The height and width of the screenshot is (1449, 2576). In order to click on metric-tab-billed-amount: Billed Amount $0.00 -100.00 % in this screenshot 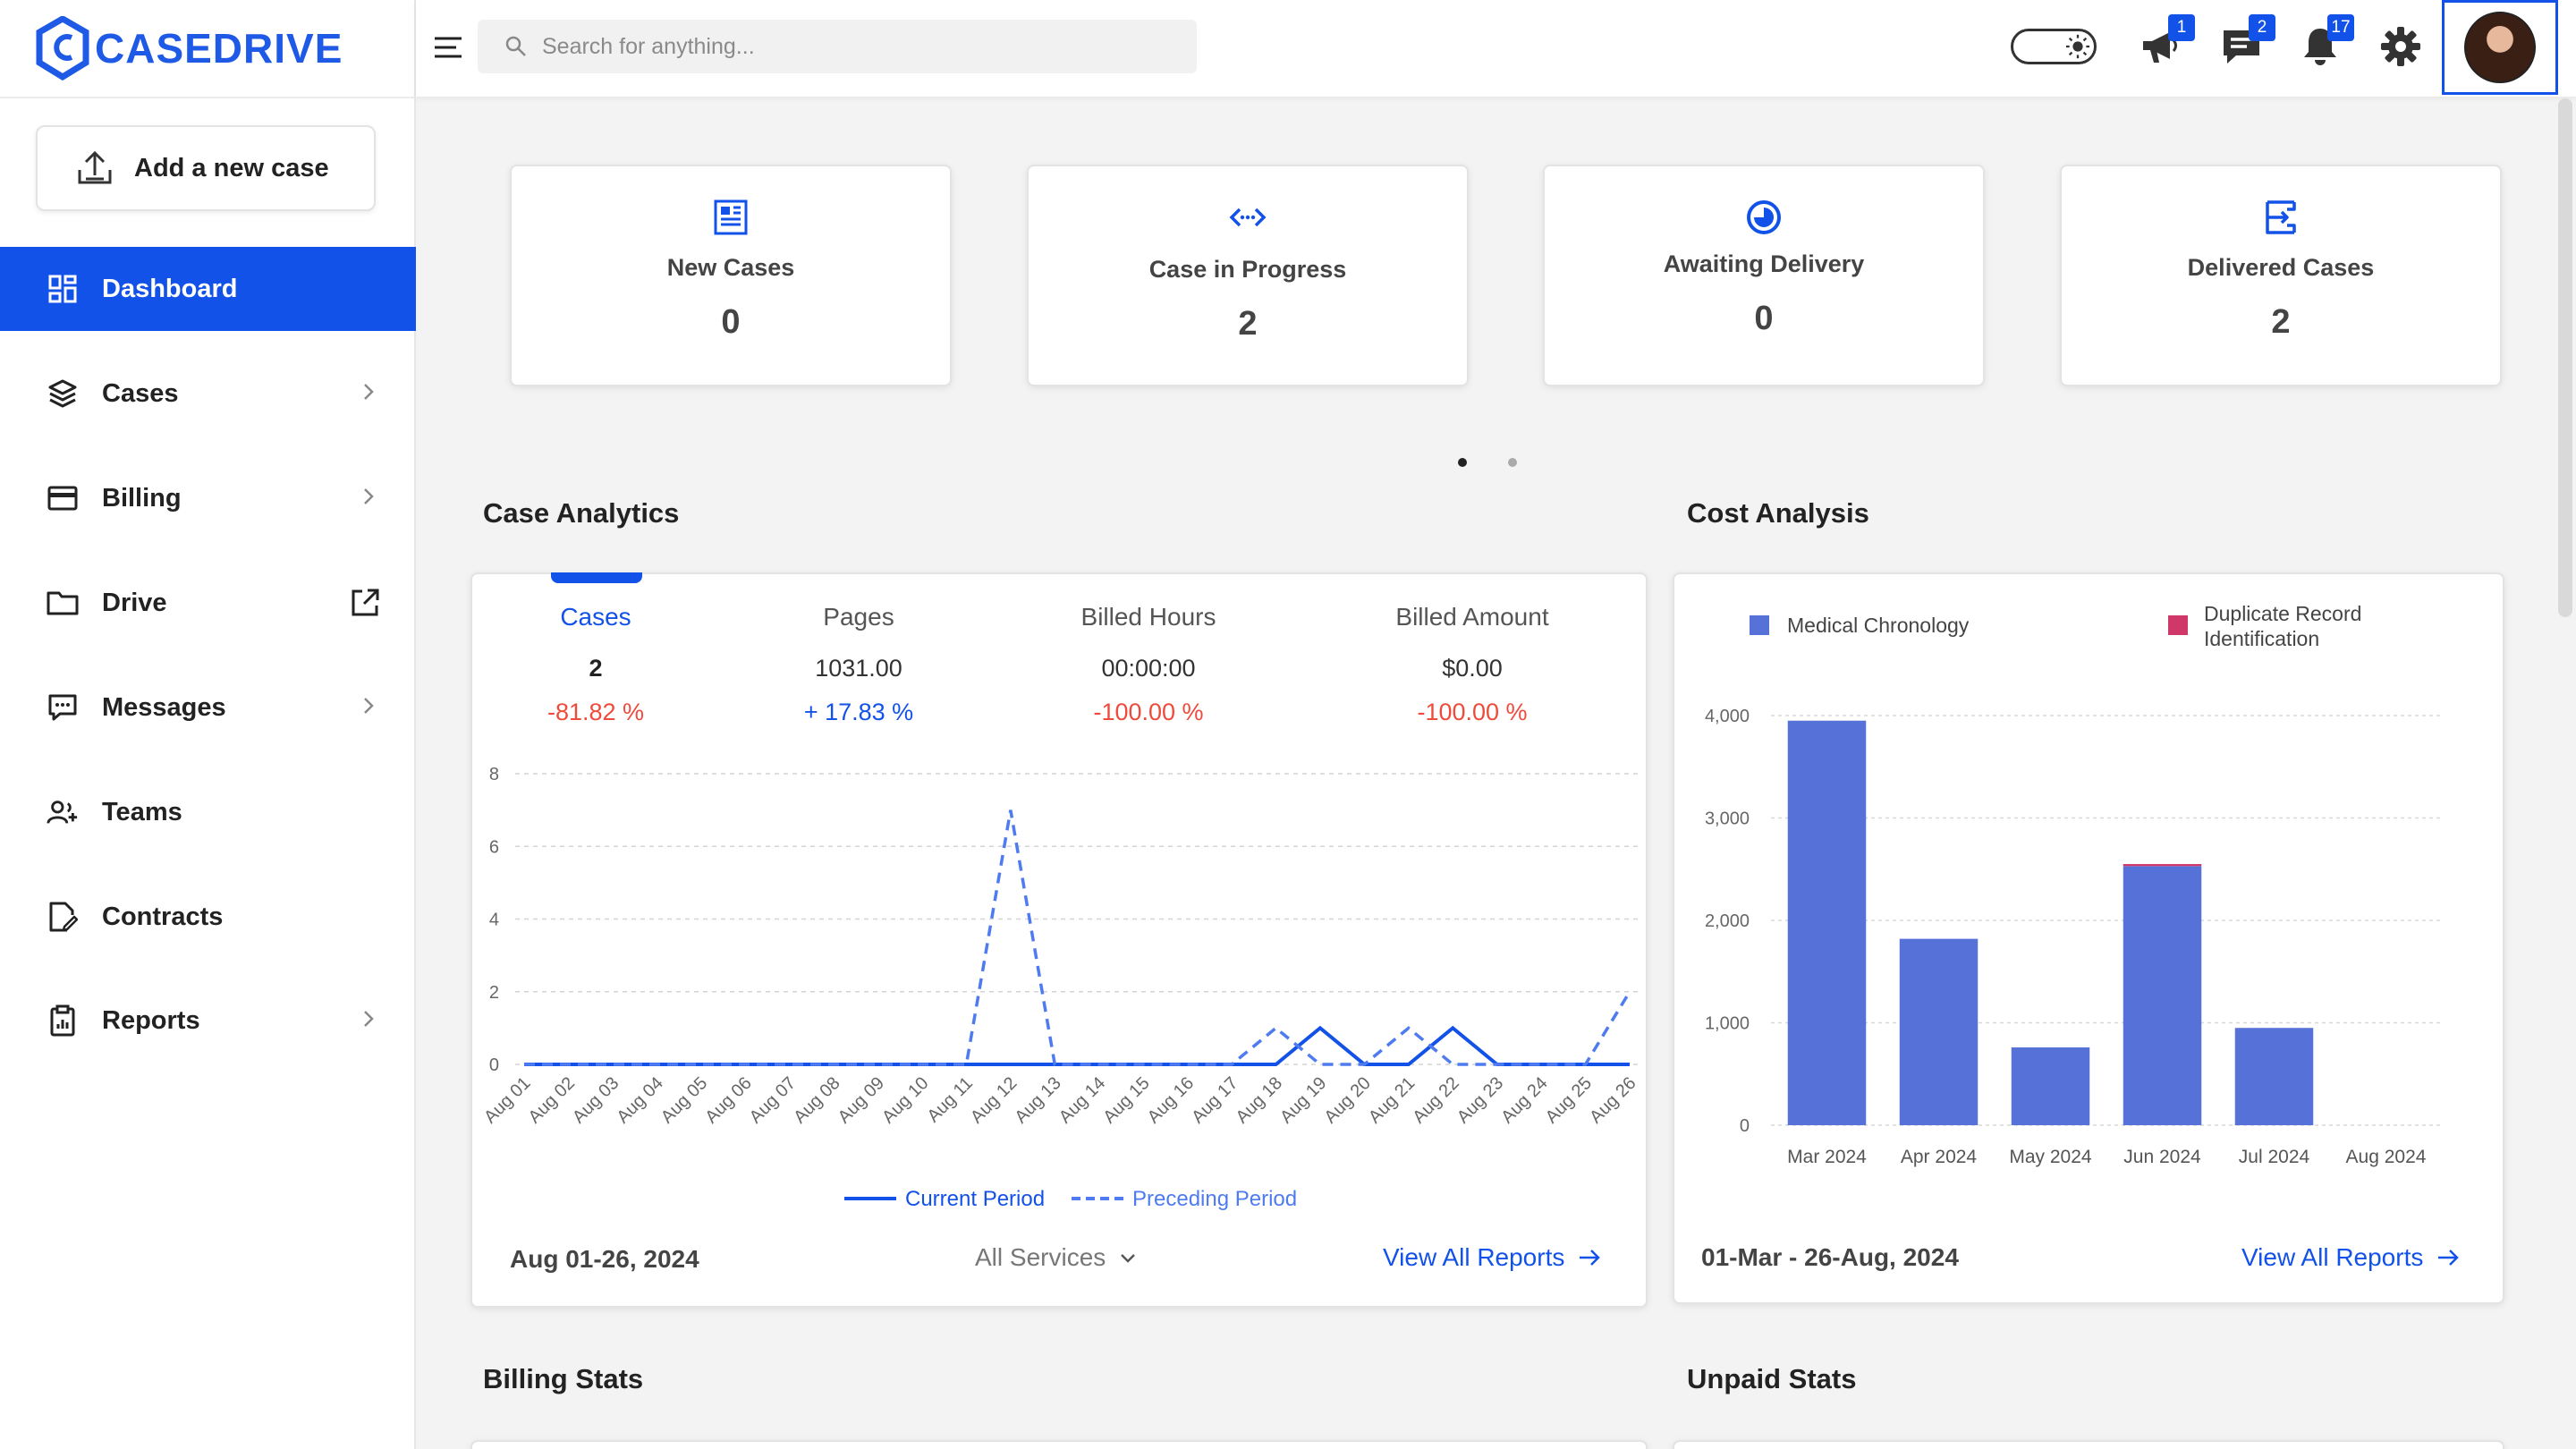, I will do `click(1472, 664)`.